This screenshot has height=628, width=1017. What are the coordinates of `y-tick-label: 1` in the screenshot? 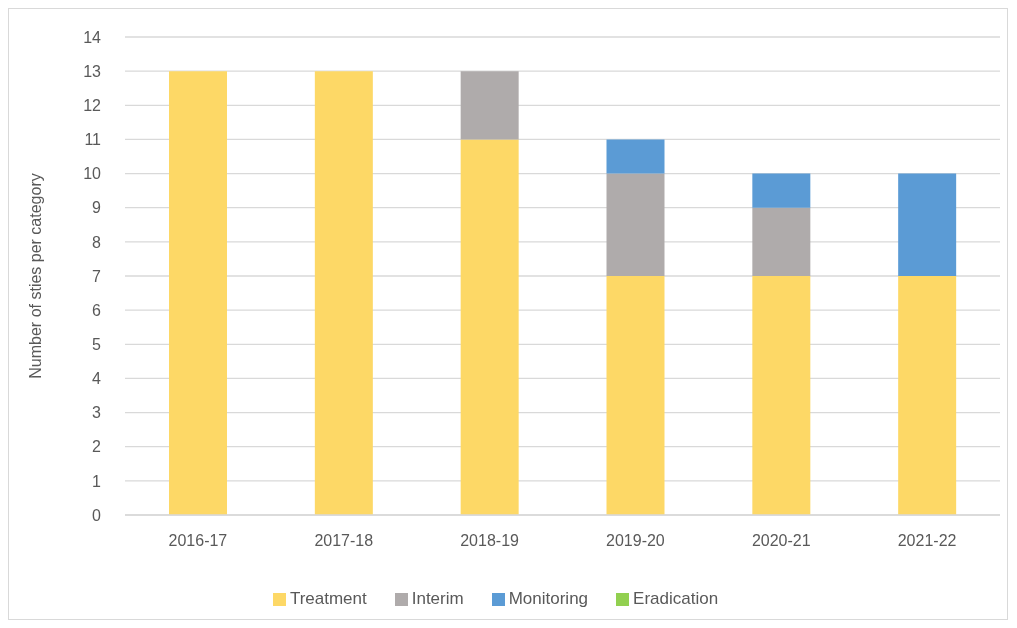 It's located at (97, 481).